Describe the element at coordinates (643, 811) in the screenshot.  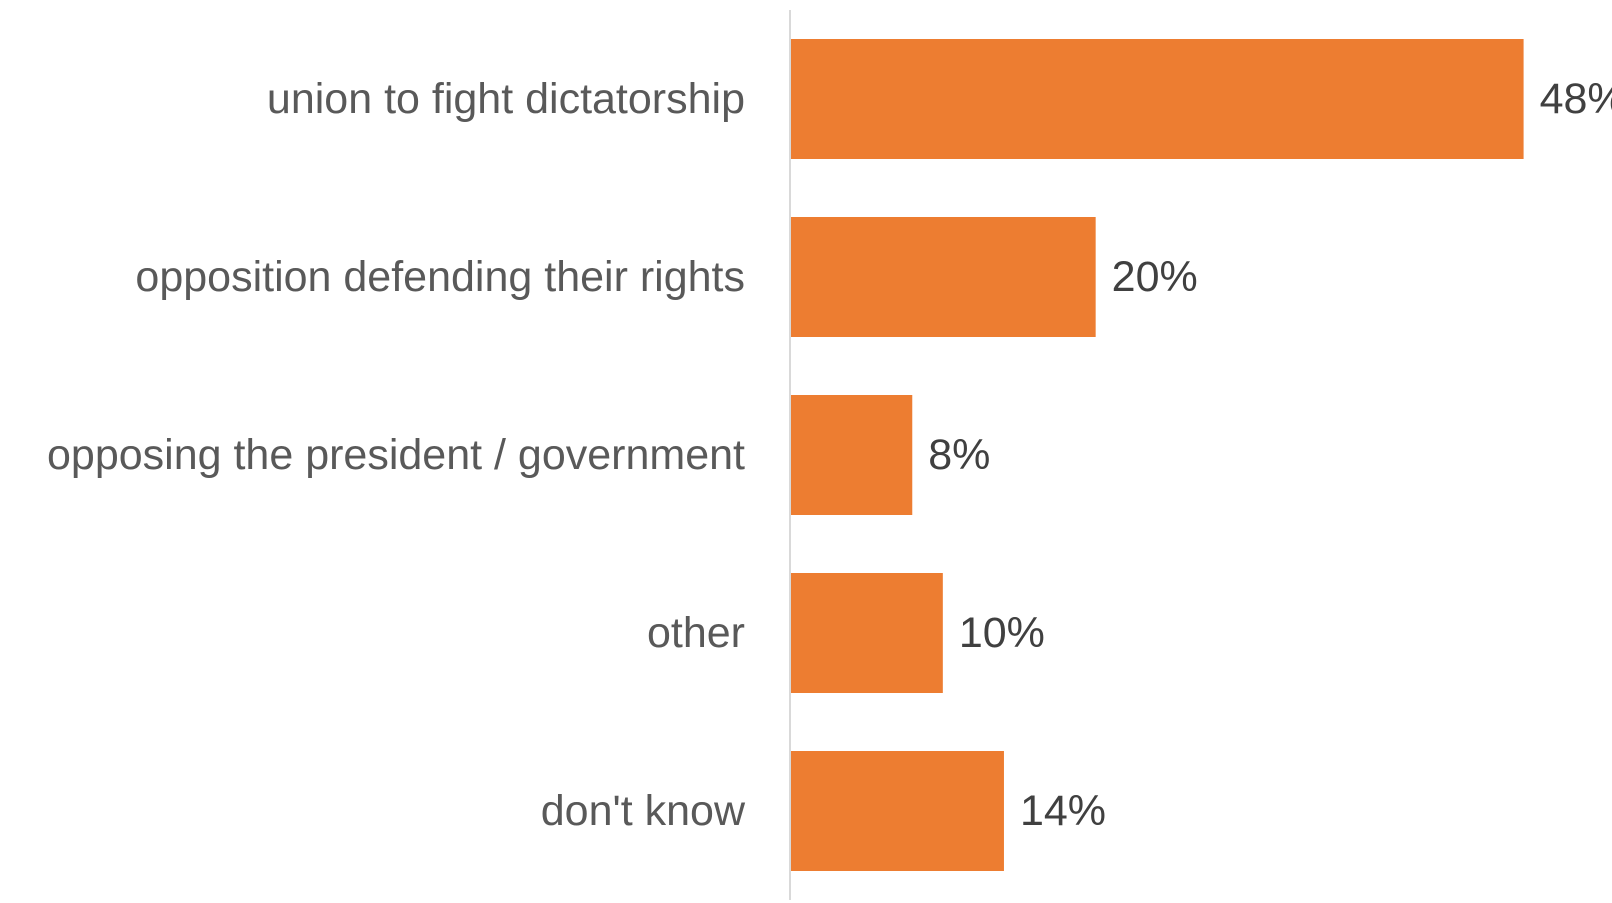
I see `category-label-don-t-know: don't know` at that location.